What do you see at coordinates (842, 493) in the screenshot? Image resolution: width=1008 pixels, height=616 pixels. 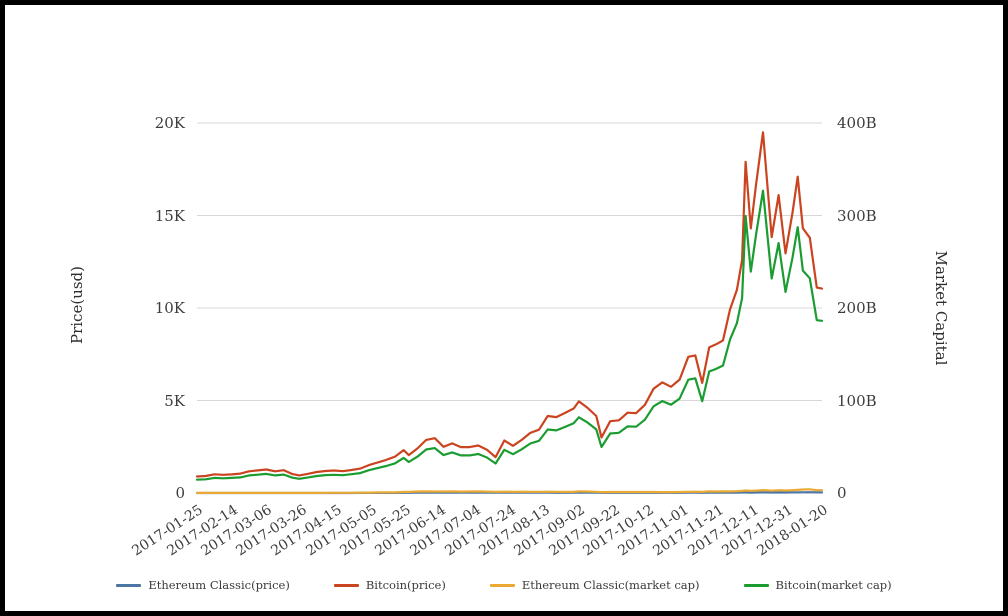 I see `right-tick-0: 0` at bounding box center [842, 493].